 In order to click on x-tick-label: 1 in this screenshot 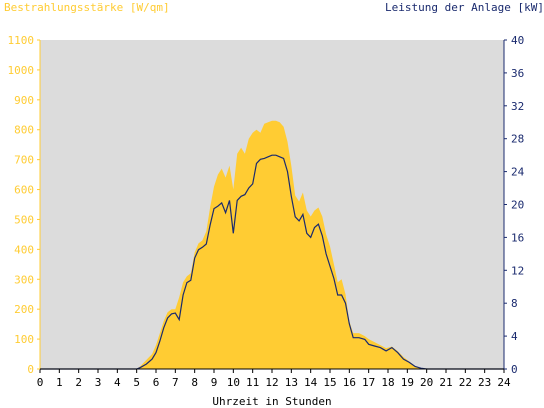, I will do `click(59, 382)`.